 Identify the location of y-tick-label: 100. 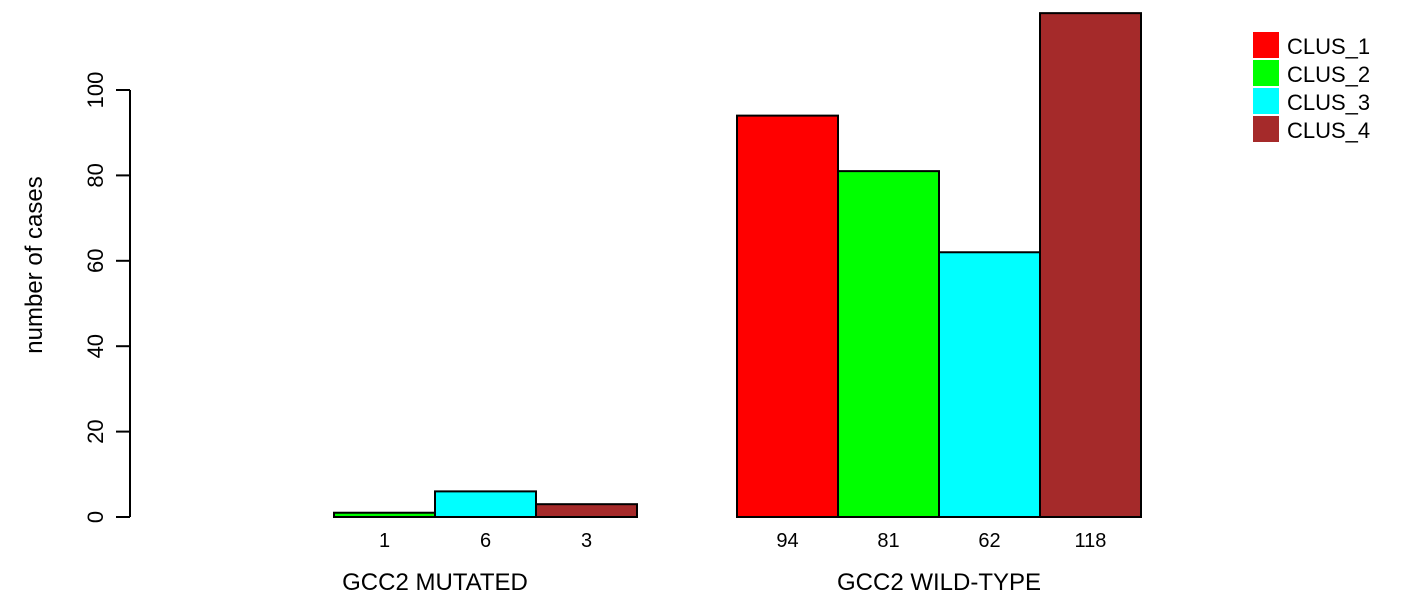
(95, 90).